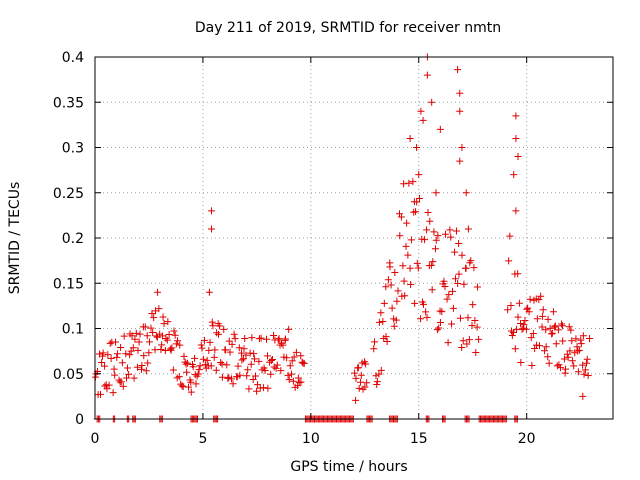  What do you see at coordinates (95, 439) in the screenshot?
I see `x-tick-label: 0` at bounding box center [95, 439].